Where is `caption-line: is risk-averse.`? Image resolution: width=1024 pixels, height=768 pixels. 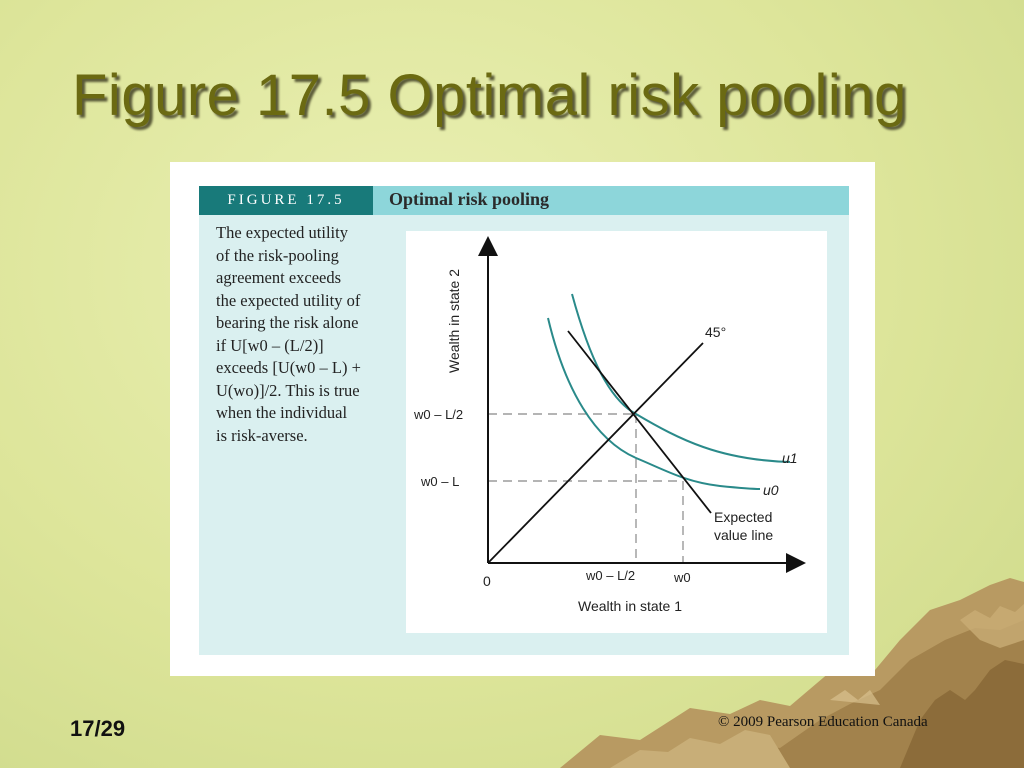 caption-line: is risk-averse. is located at coordinates (262, 435).